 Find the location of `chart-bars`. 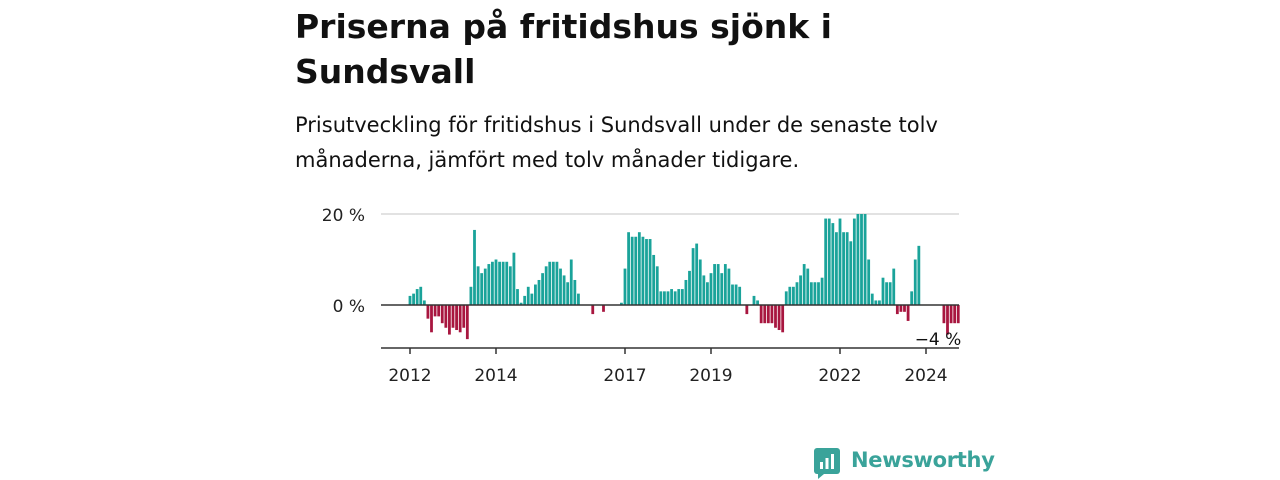

chart-bars is located at coordinates (684, 277).